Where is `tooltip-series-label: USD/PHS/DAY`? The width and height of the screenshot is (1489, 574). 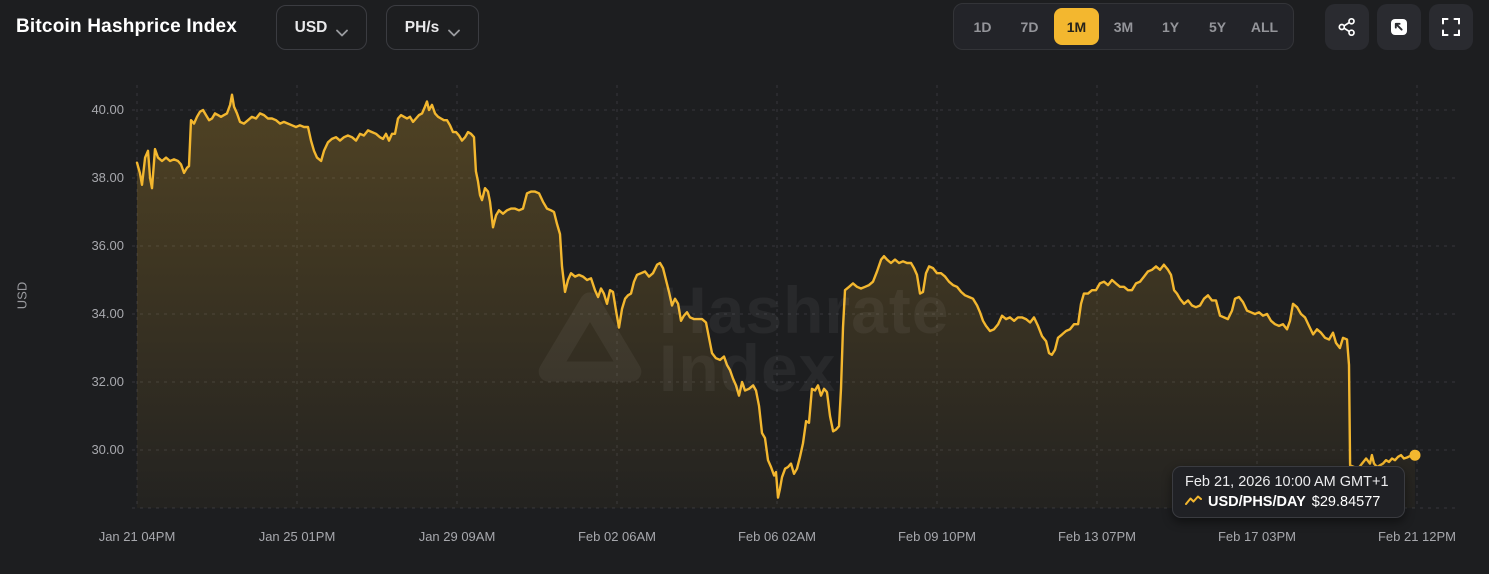
tooltip-series-label: USD/PHS/DAY is located at coordinates (1257, 502).